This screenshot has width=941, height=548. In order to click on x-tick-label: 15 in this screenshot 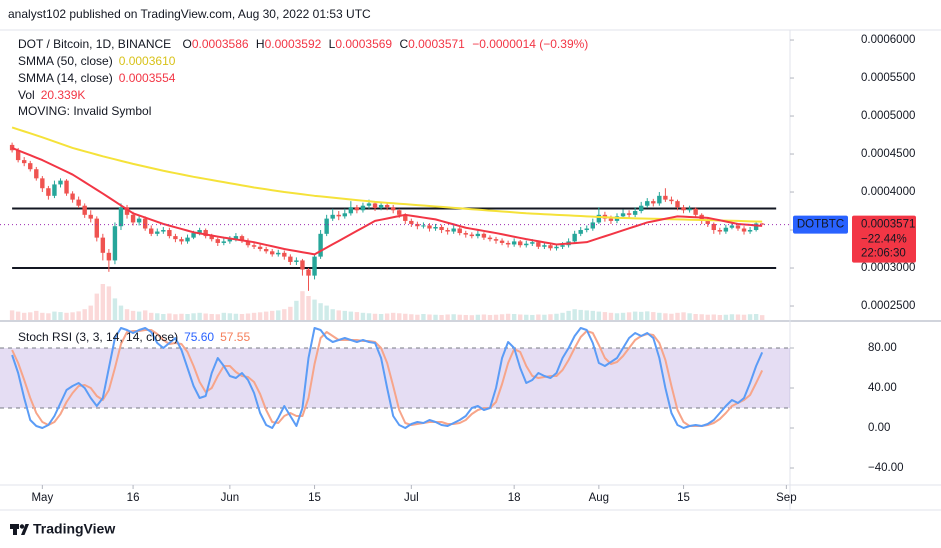, I will do `click(314, 498)`.